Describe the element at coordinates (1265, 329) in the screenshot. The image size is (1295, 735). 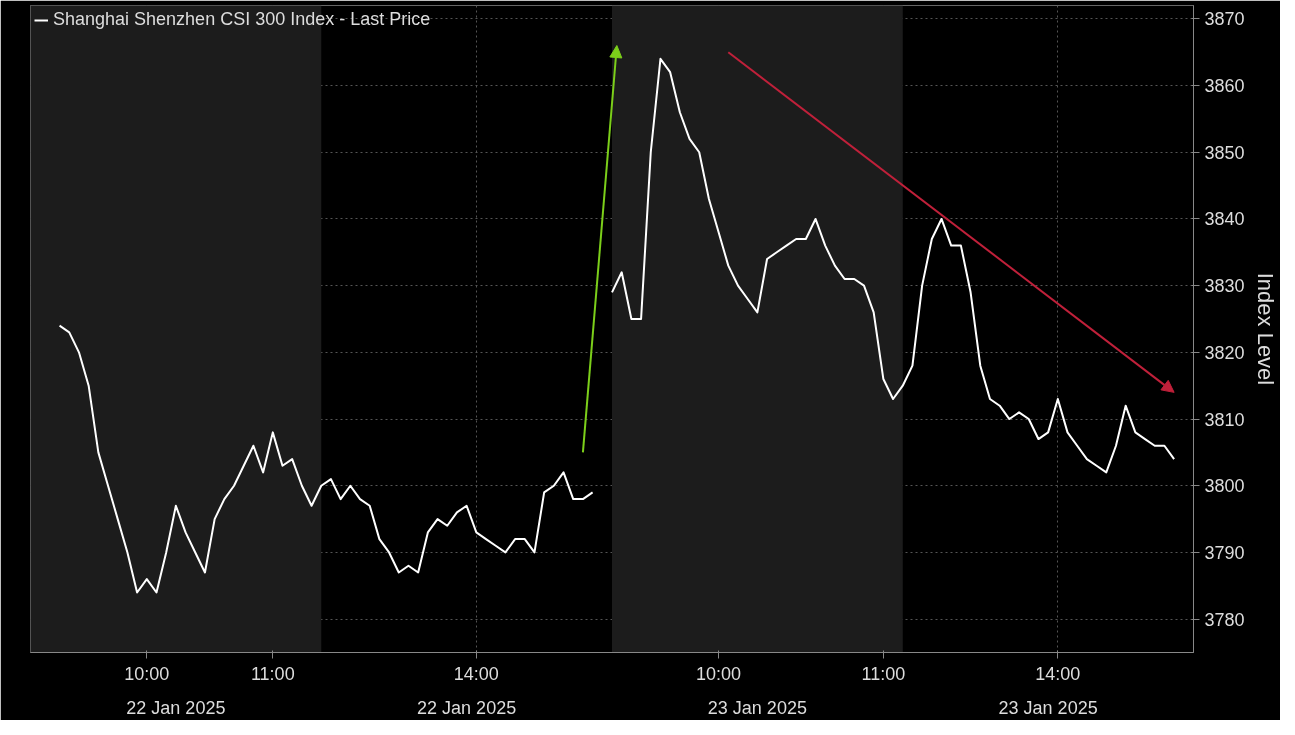
I see `y-axis-title: Index Level` at that location.